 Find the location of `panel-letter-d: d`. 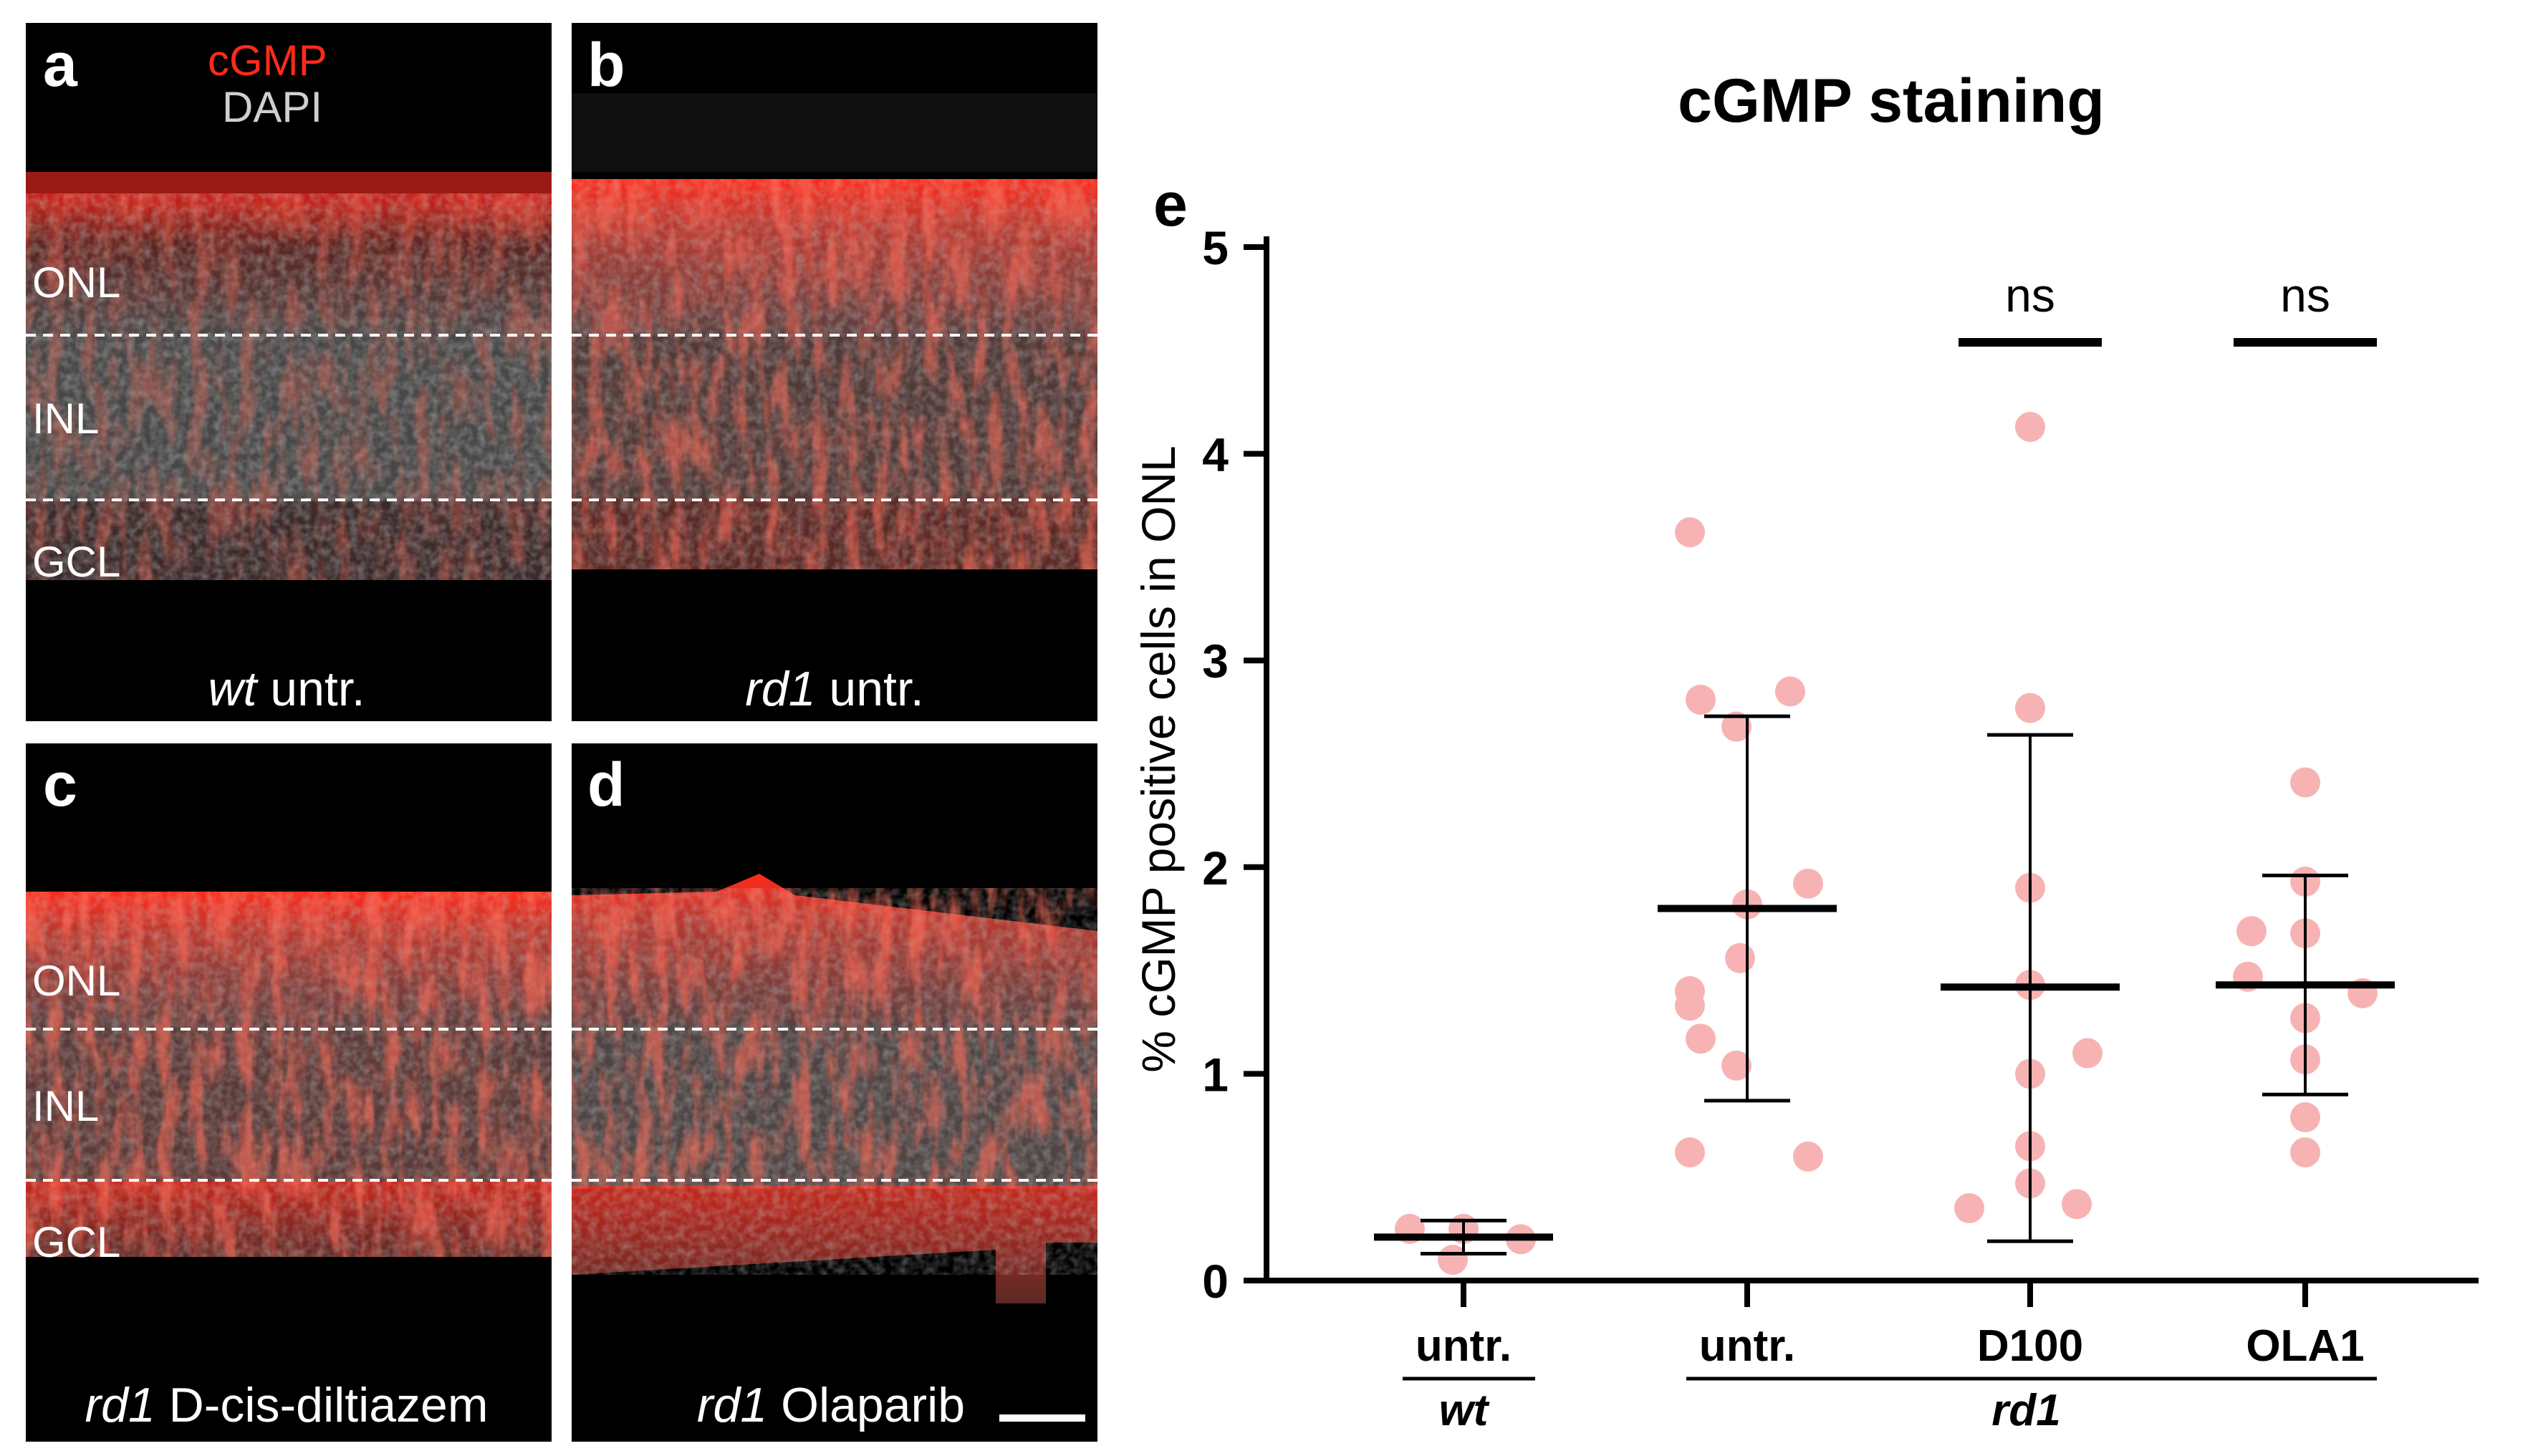

panel-letter-d: d is located at coordinates (606, 785).